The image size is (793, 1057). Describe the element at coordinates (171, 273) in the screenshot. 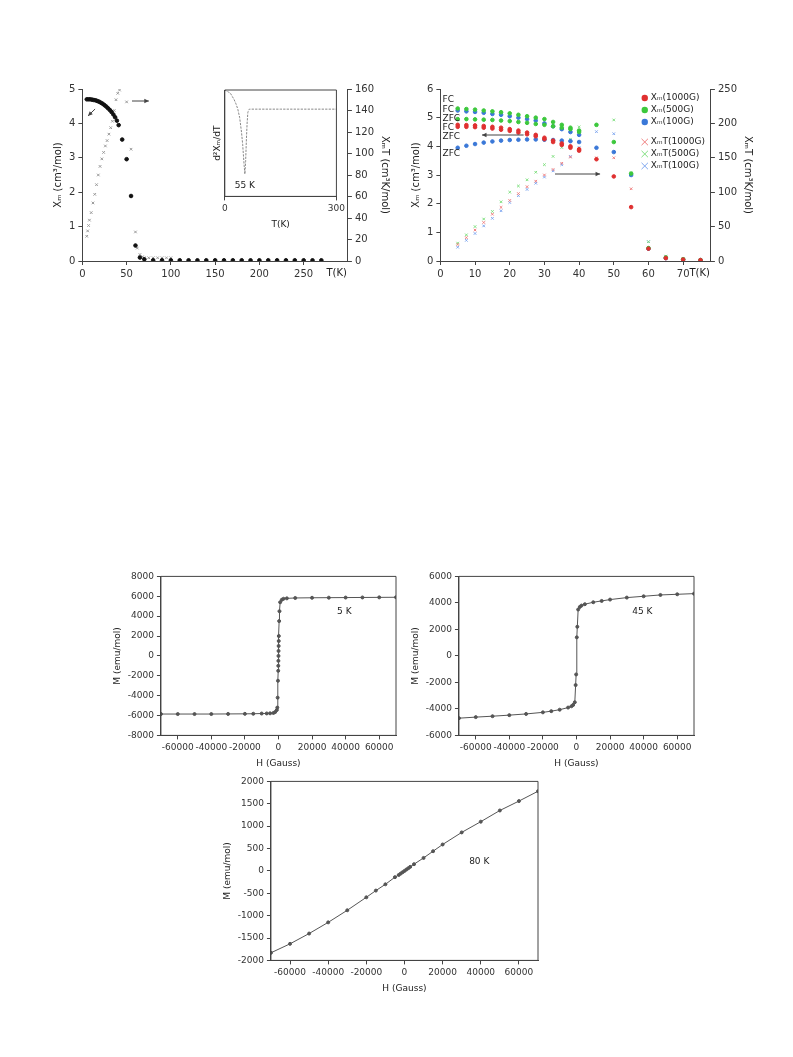

I see `x-tick-label: 100` at that location.